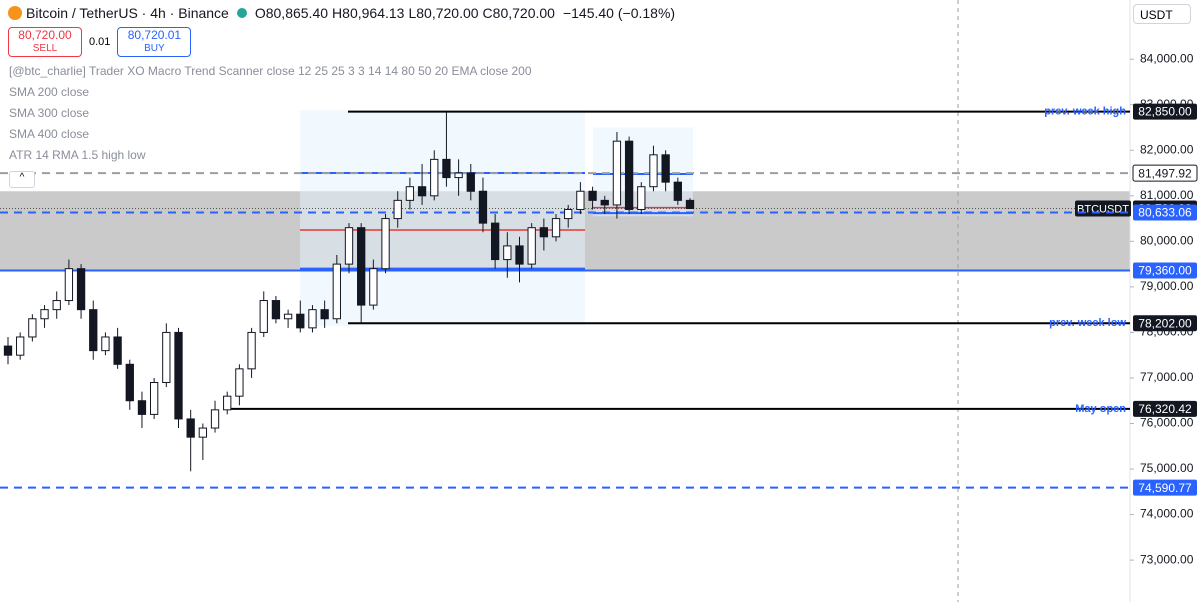  I want to click on y-tick-label: 84,000.00, so click(1167, 58).